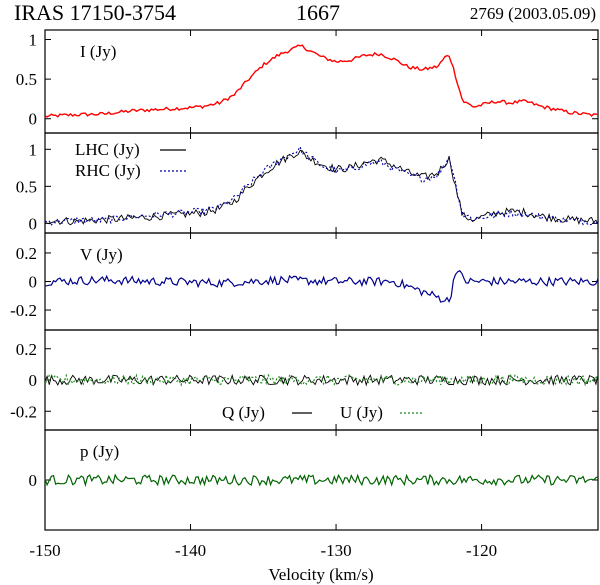 The height and width of the screenshot is (585, 600). What do you see at coordinates (98, 51) in the screenshot?
I see `panel-1-label: I (Jy)` at bounding box center [98, 51].